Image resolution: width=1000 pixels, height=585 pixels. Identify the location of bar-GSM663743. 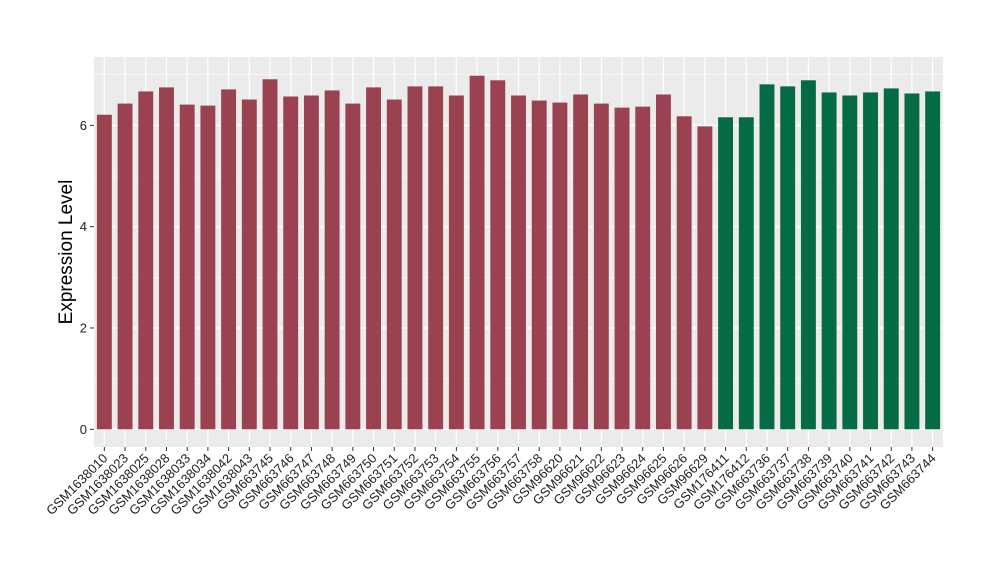
(912, 261).